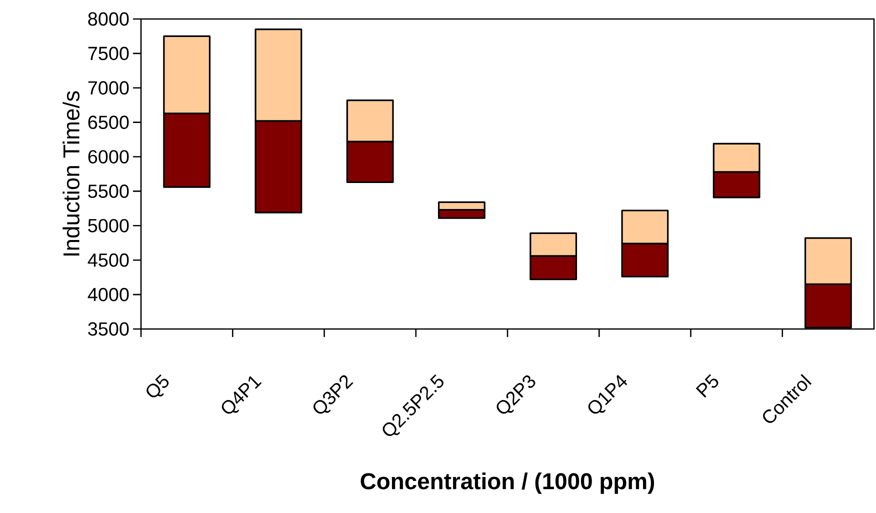 The height and width of the screenshot is (513, 876). Describe the element at coordinates (108, 191) in the screenshot. I see `y-tick-label: 5500` at that location.